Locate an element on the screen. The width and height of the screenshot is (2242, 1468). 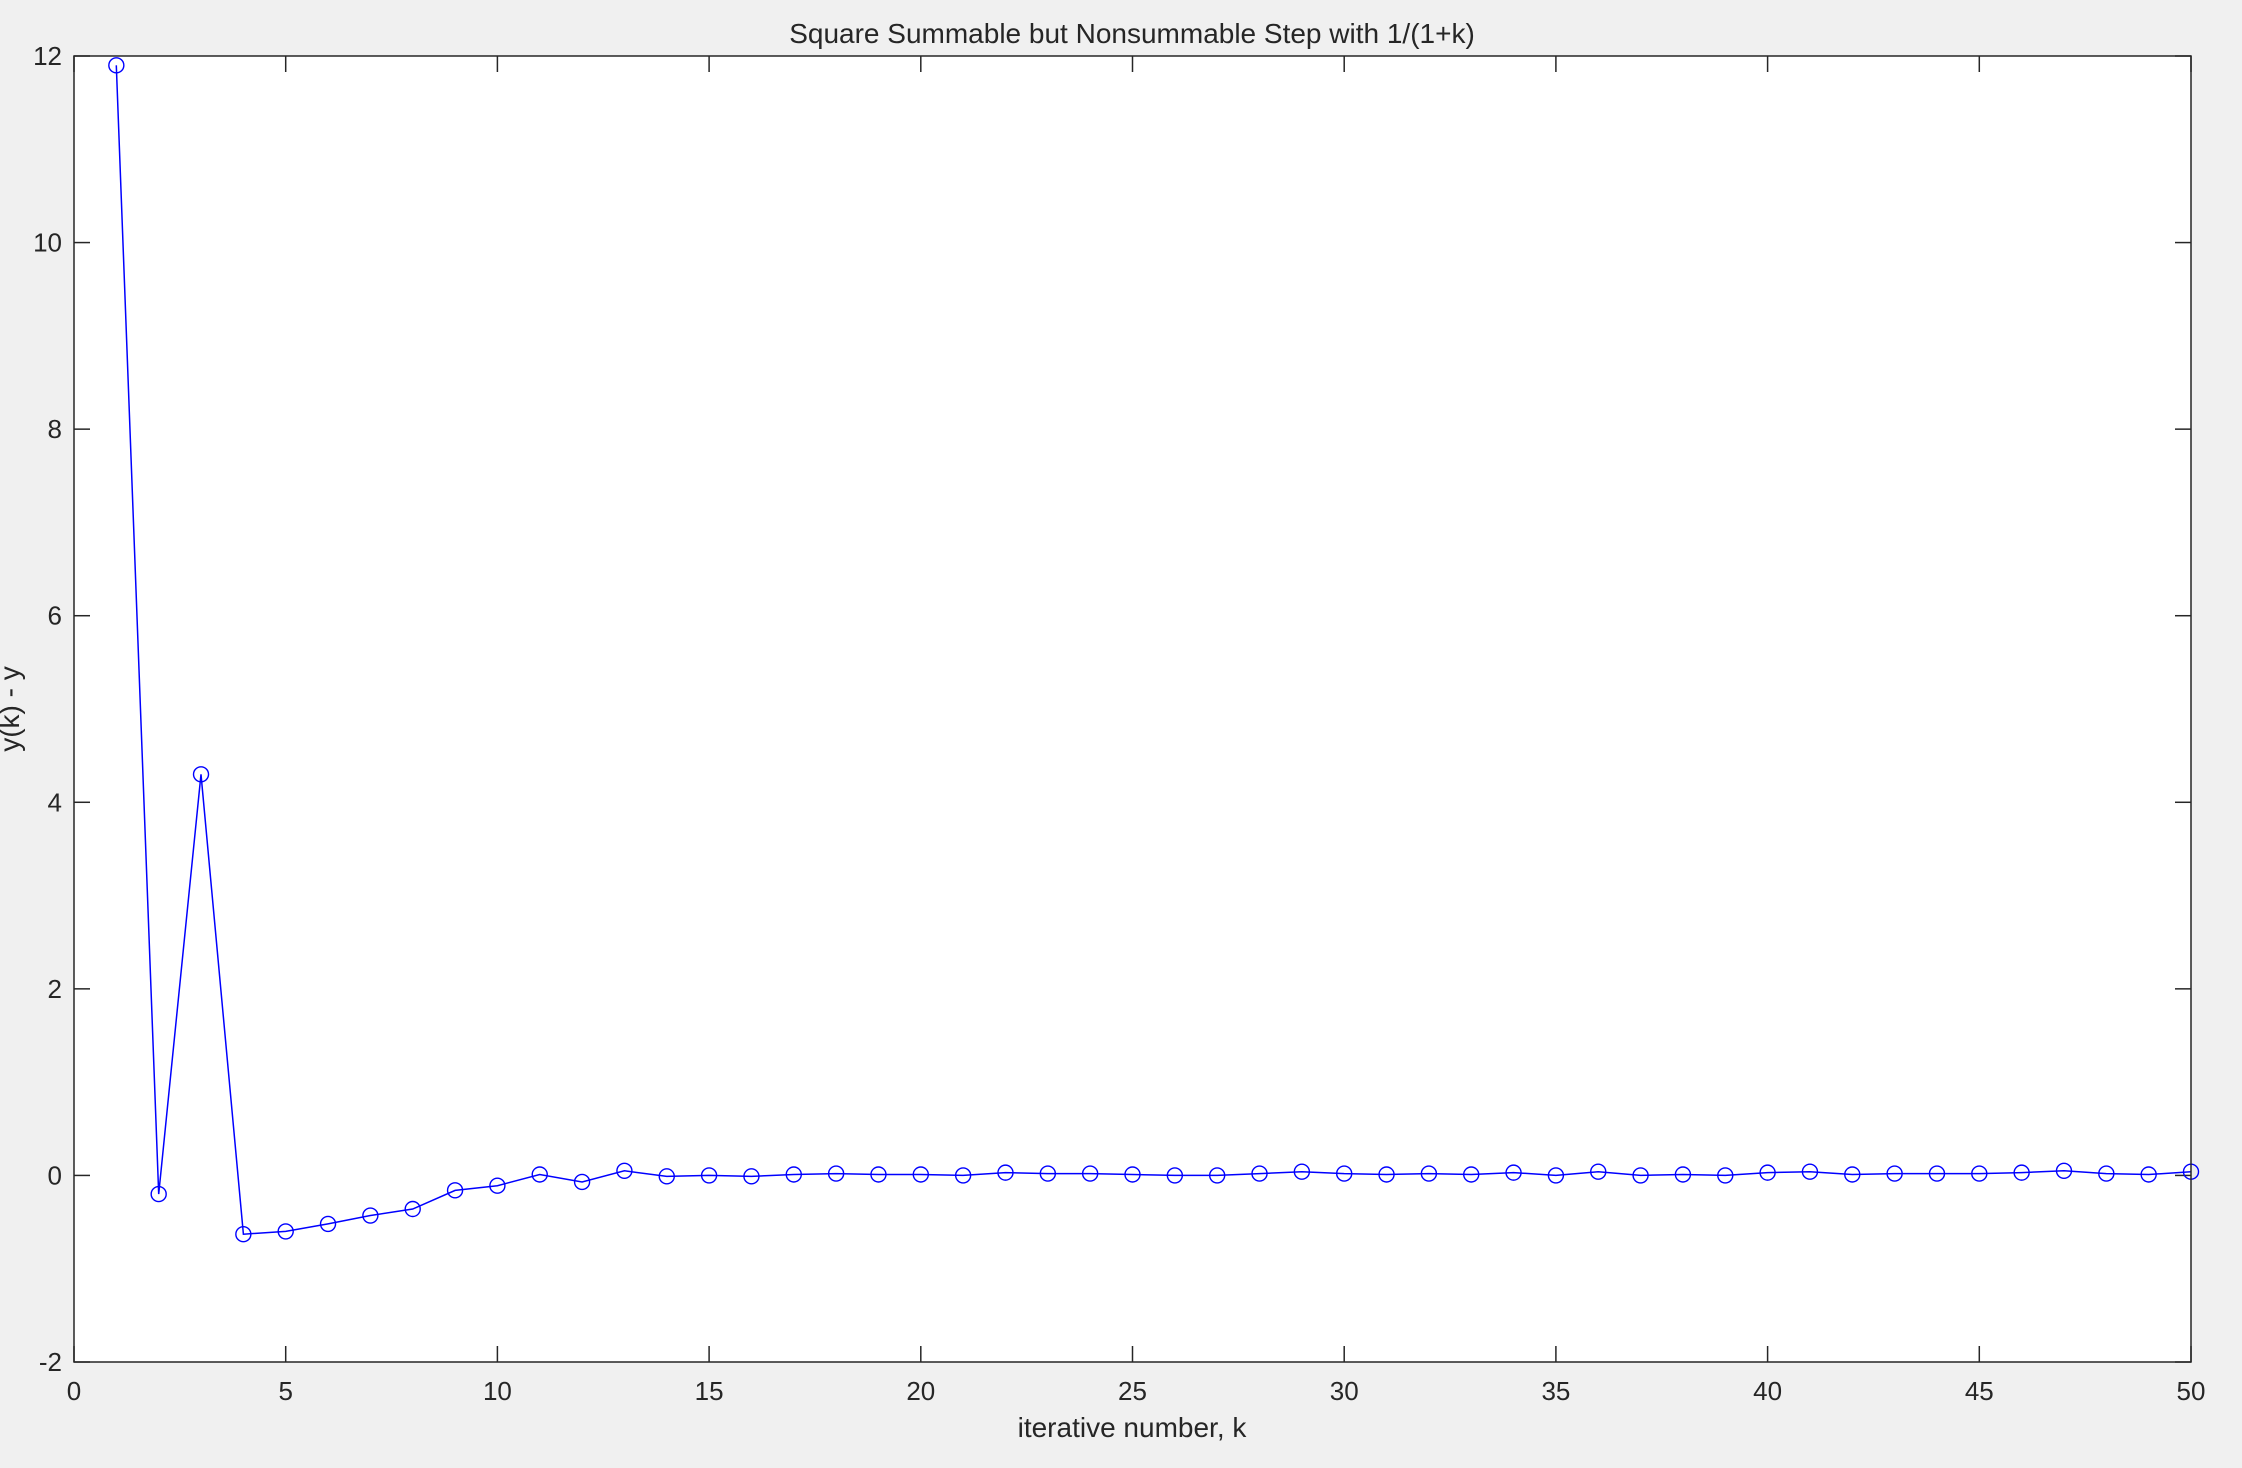
data-point-k43 is located at coordinates (1894, 1173).